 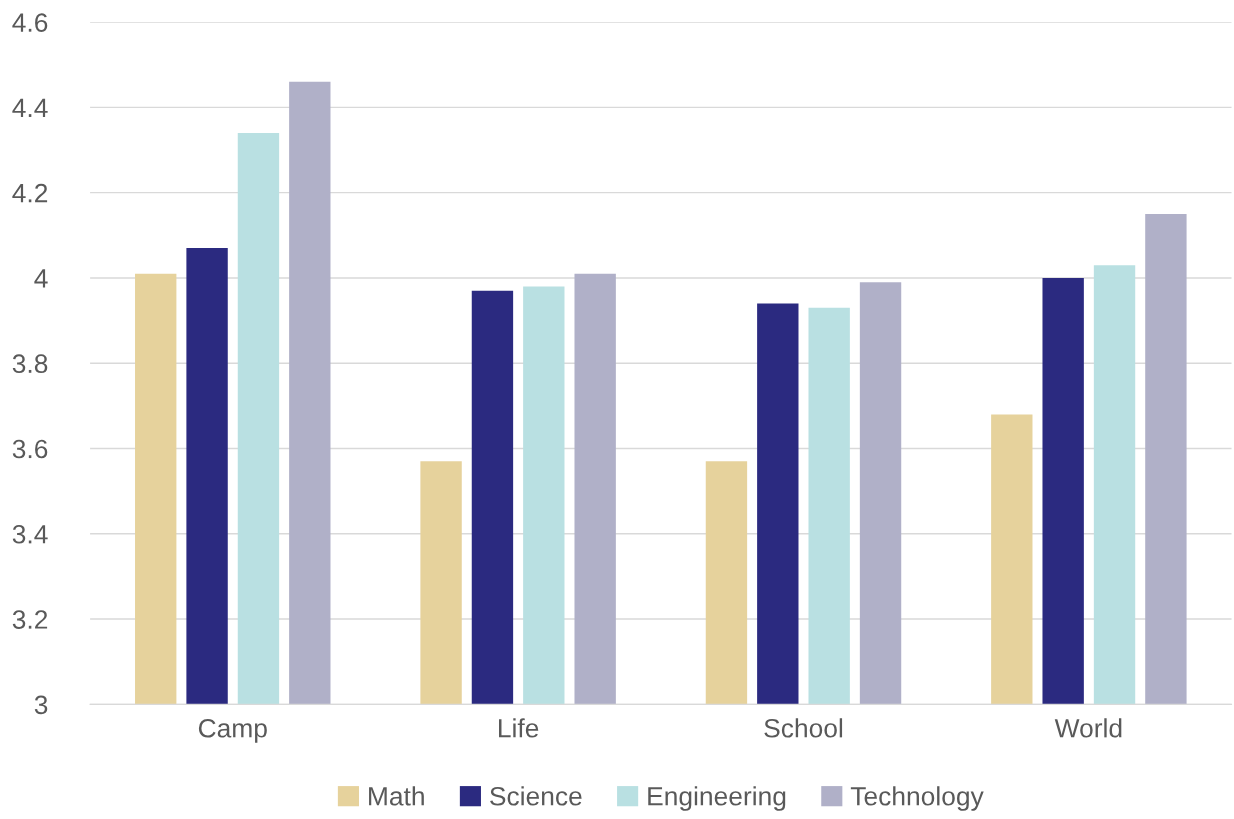 What do you see at coordinates (519, 728) in the screenshot?
I see `x-tick-label: Life` at bounding box center [519, 728].